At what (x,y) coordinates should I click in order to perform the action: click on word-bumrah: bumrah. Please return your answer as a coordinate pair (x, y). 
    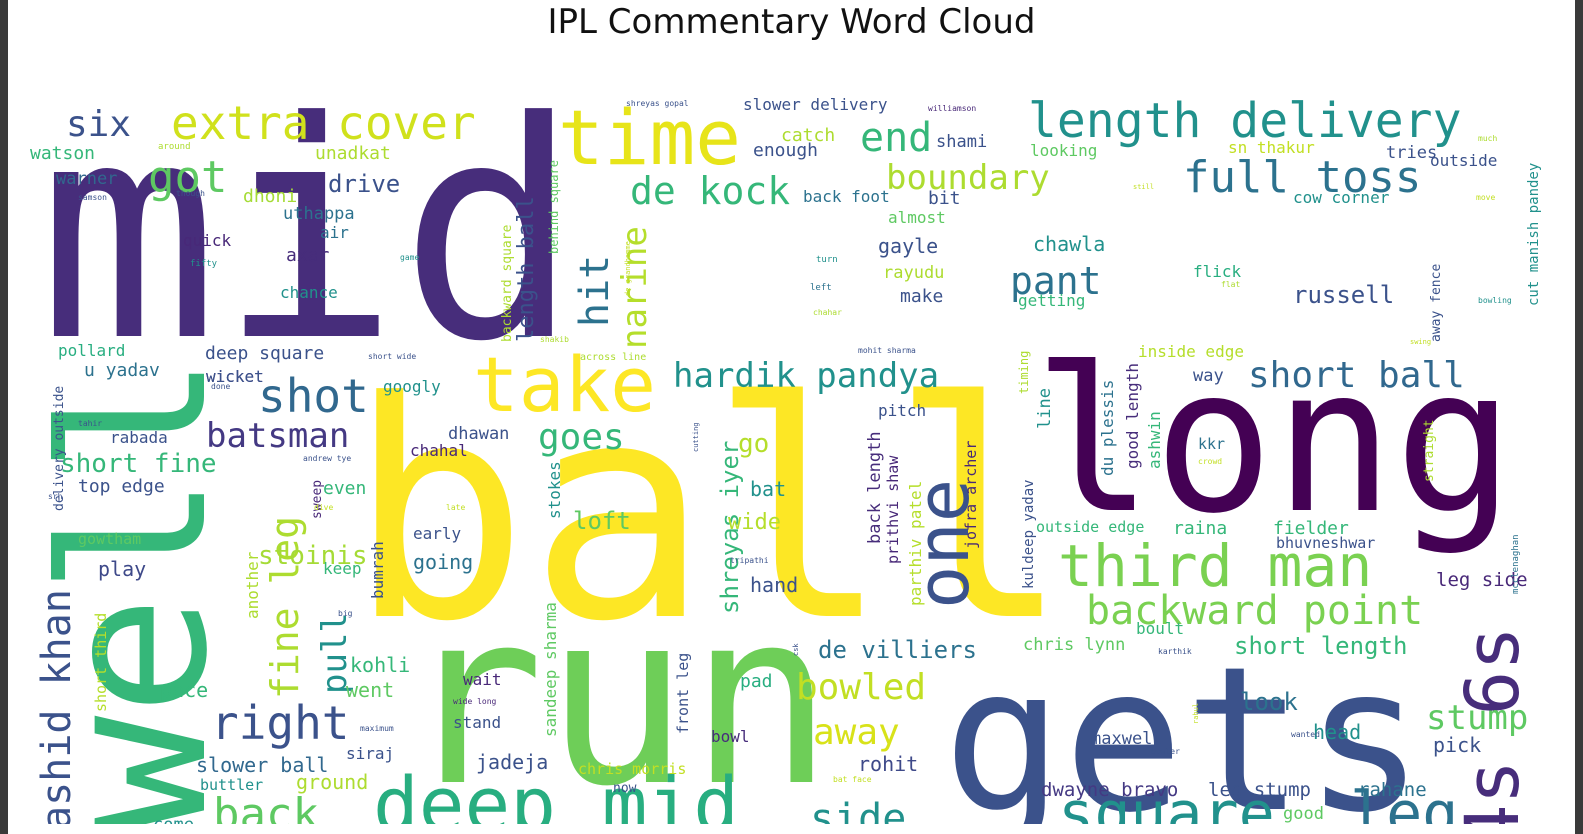
    Looking at the image, I should click on (377, 570).